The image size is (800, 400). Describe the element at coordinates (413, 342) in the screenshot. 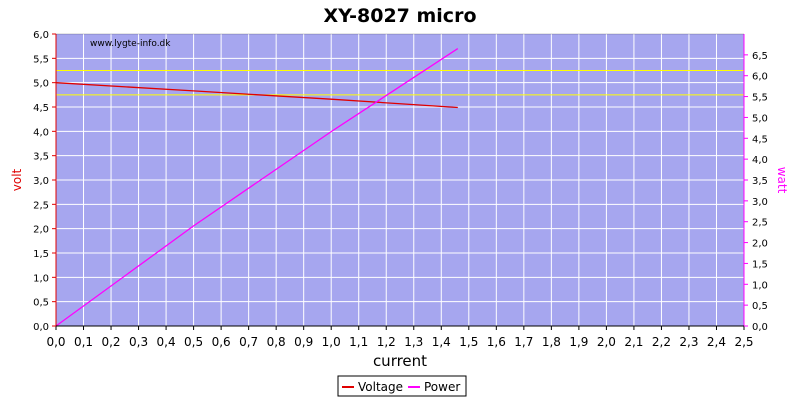

I see `x-tick-label: 1,3` at that location.